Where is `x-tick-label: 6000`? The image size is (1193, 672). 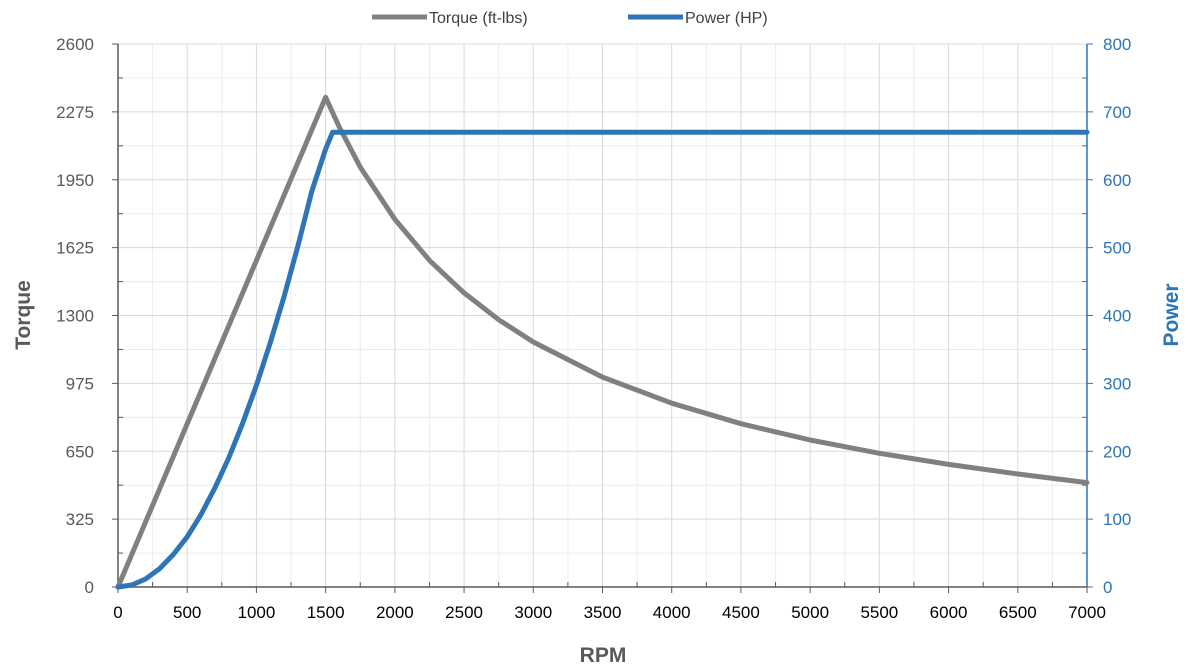 x-tick-label: 6000 is located at coordinates (949, 612).